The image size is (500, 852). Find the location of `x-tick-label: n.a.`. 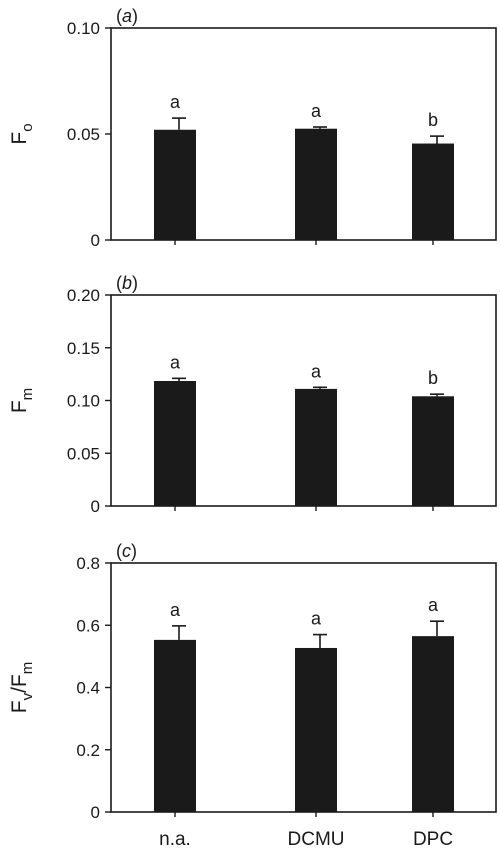

x-tick-label: n.a. is located at coordinates (175, 839).